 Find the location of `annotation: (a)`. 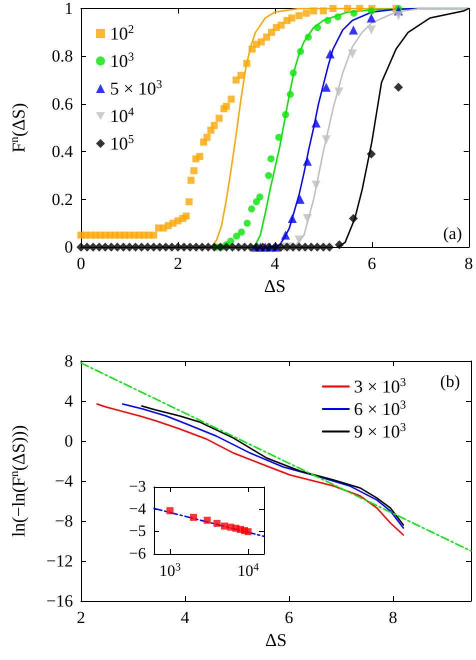

annotation: (a) is located at coordinates (452, 233).